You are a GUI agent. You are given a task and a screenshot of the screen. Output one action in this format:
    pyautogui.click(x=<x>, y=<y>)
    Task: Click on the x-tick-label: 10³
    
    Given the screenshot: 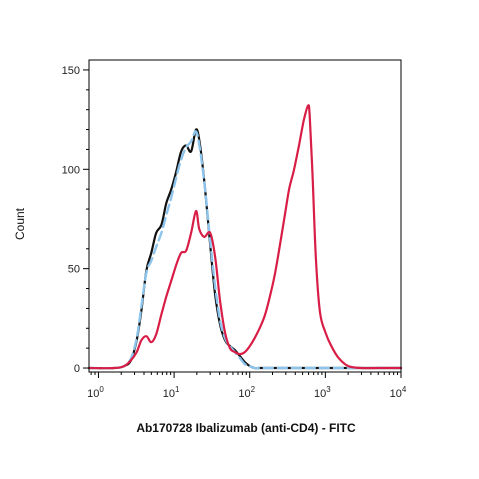 What is the action you would take?
    pyautogui.click(x=322, y=392)
    